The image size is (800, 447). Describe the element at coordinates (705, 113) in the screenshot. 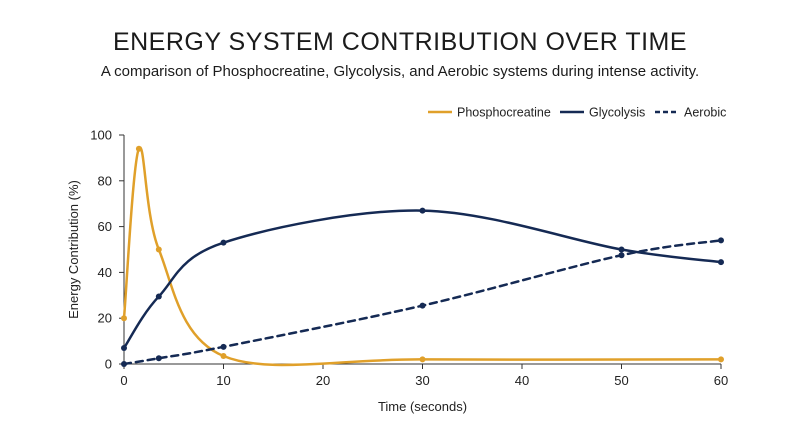

I see `legend-label-aerobic: Aerobic` at that location.